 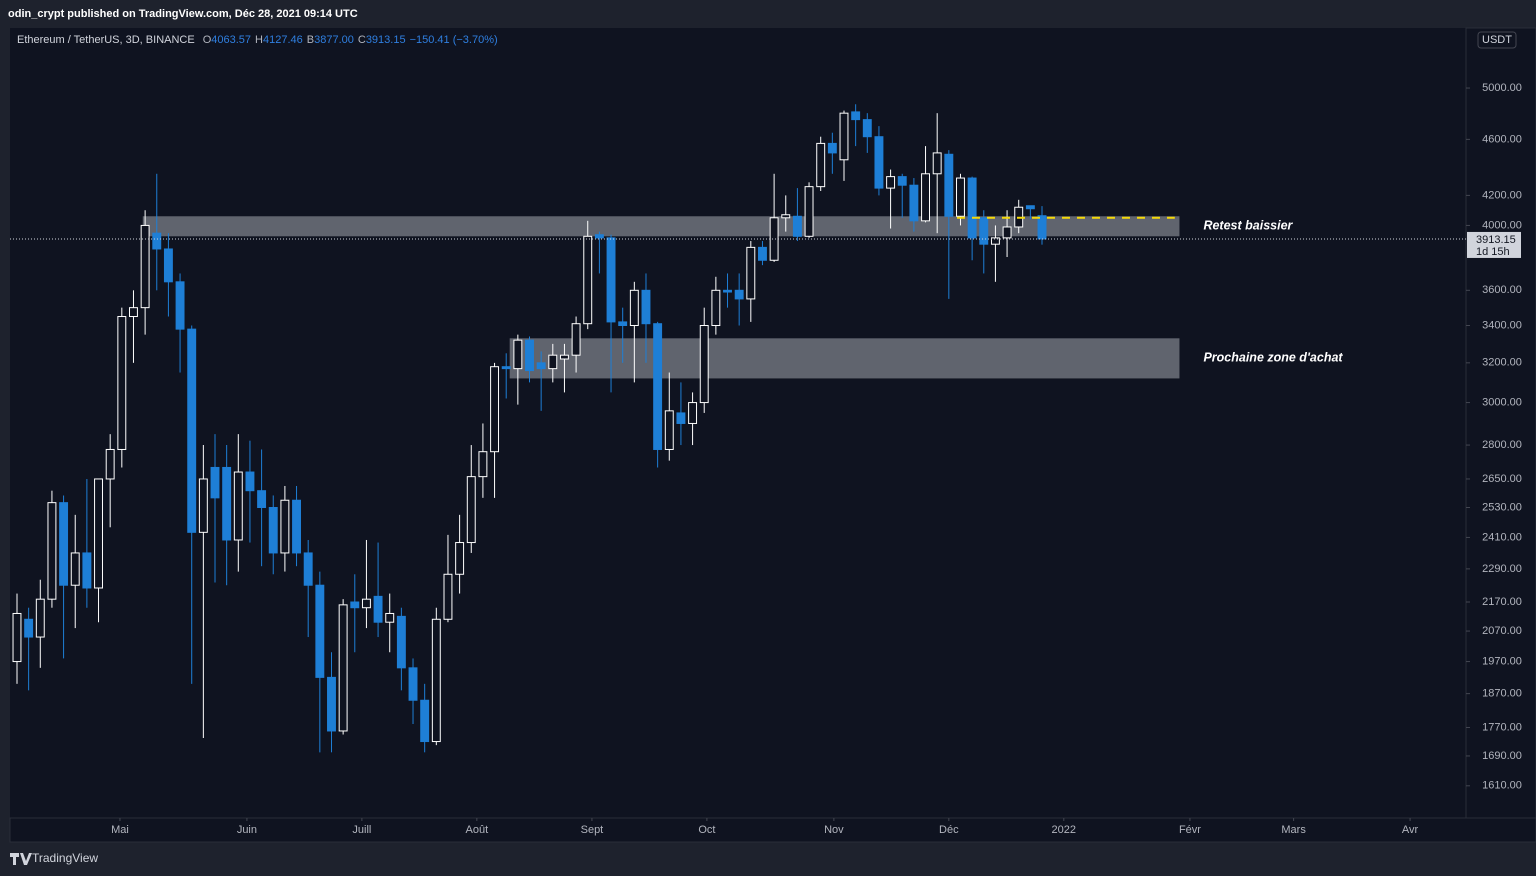 I want to click on ohlc-key: H, so click(x=259, y=40).